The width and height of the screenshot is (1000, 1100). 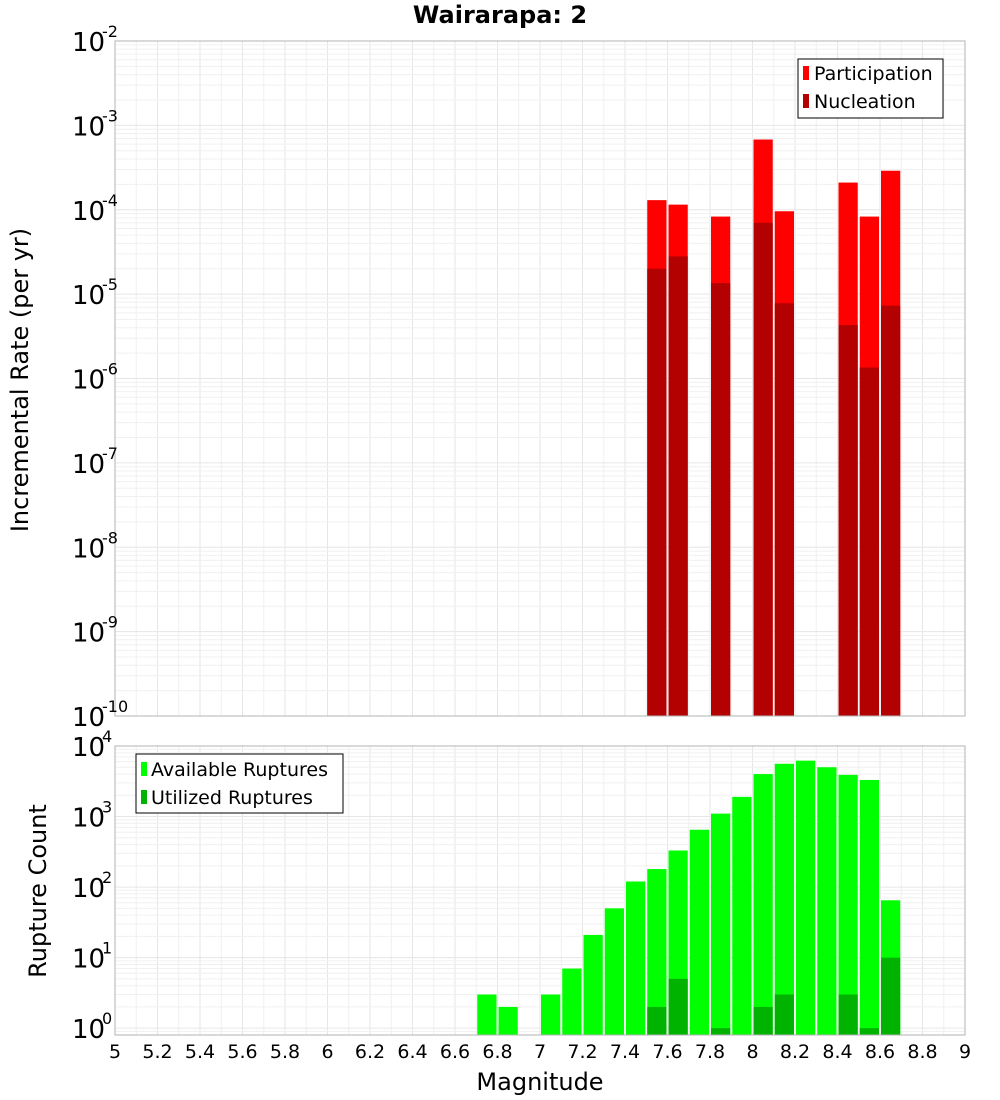 I want to click on top-y-tick-exponent: -10, so click(x=115, y=706).